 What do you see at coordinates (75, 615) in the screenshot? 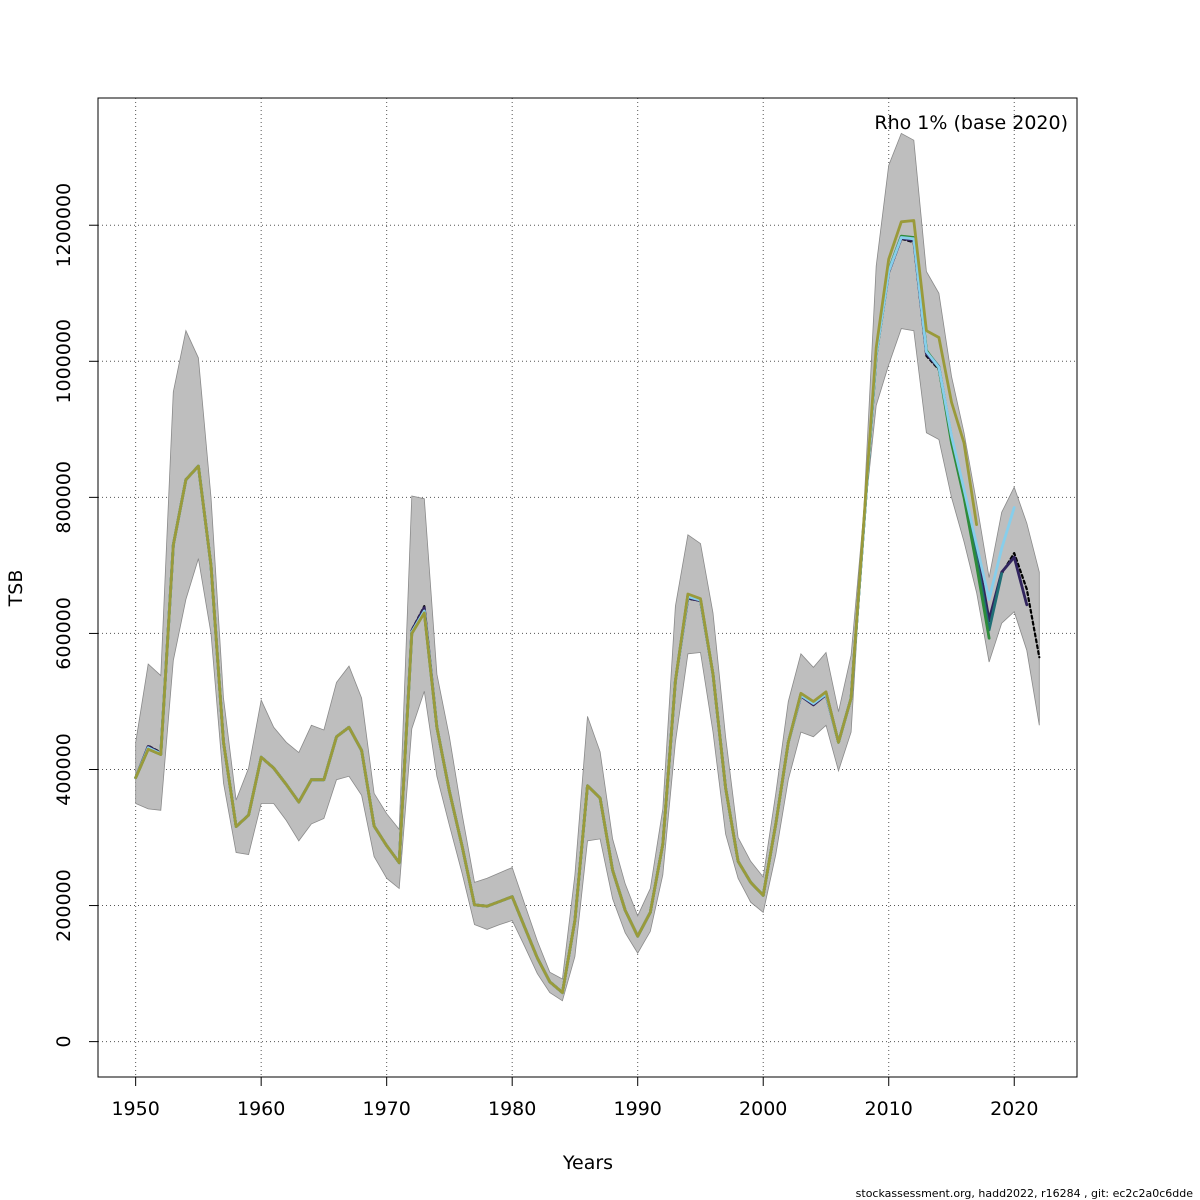
I see `y-axis: 0 200000 400000 600000 800000 1000000 1200000` at bounding box center [75, 615].